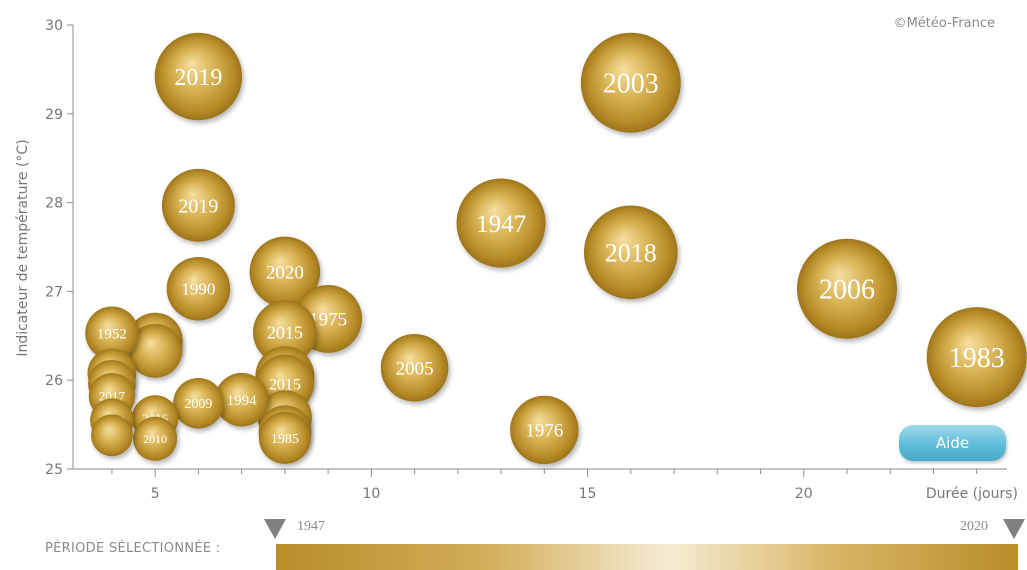 Image resolution: width=1027 pixels, height=570 pixels. I want to click on y-tick-label: 30, so click(54, 26).